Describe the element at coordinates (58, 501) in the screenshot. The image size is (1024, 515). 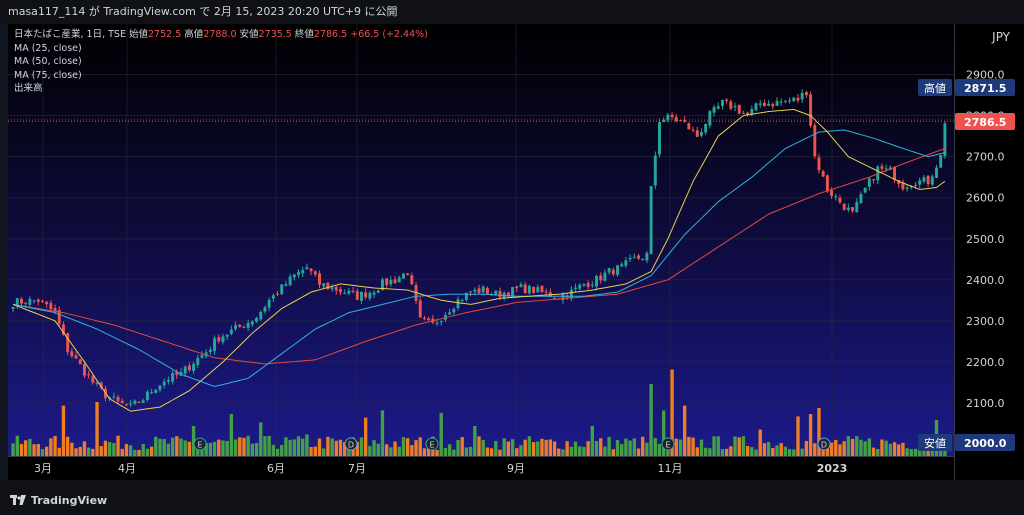
I see `tradingview-brand: TradingView` at that location.